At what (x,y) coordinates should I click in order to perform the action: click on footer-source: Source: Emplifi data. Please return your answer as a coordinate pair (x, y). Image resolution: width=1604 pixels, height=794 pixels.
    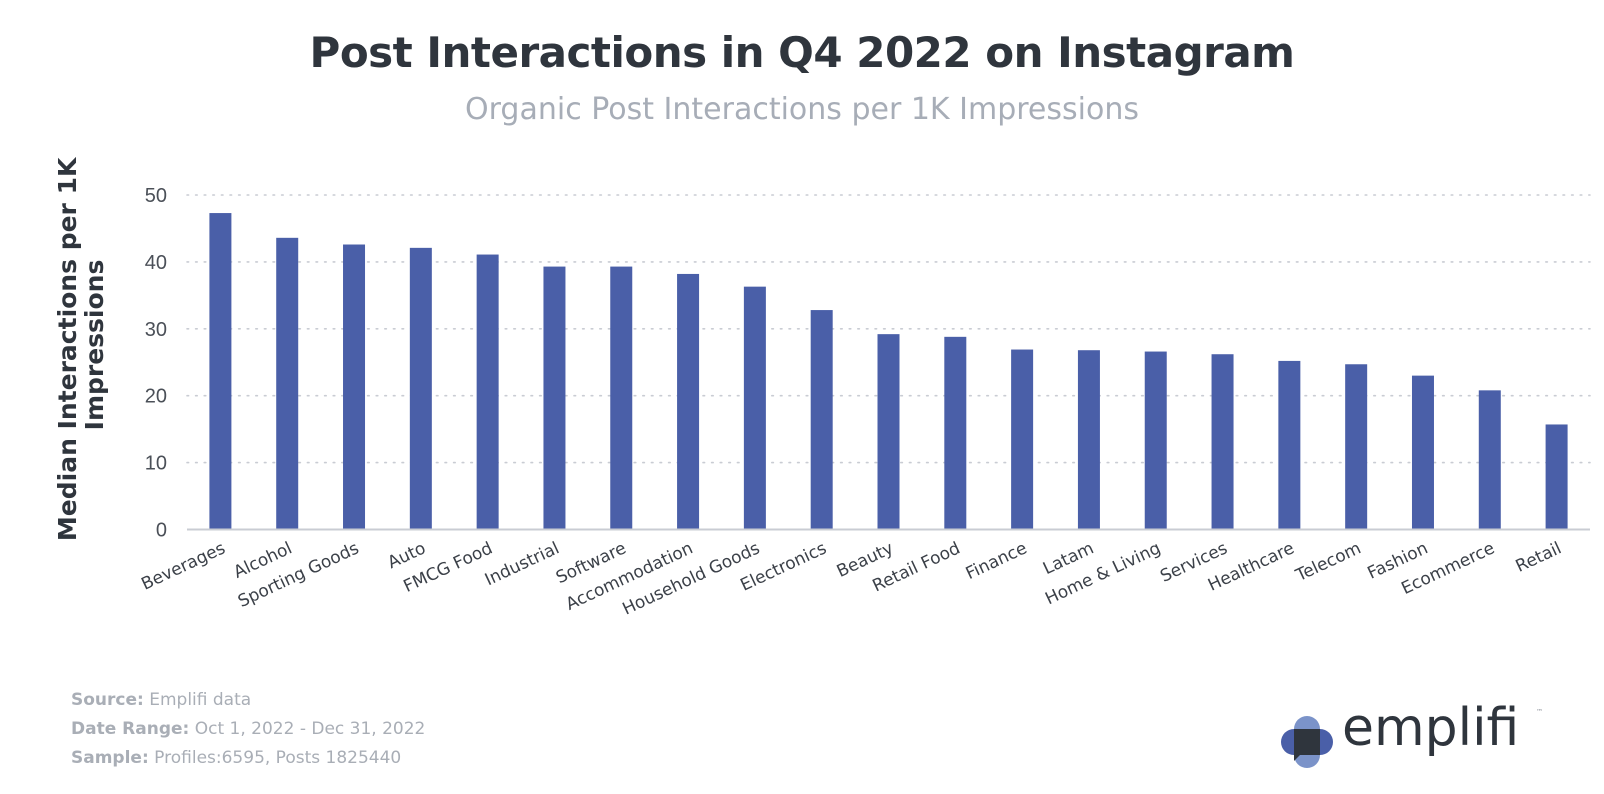
    Looking at the image, I should click on (248, 700).